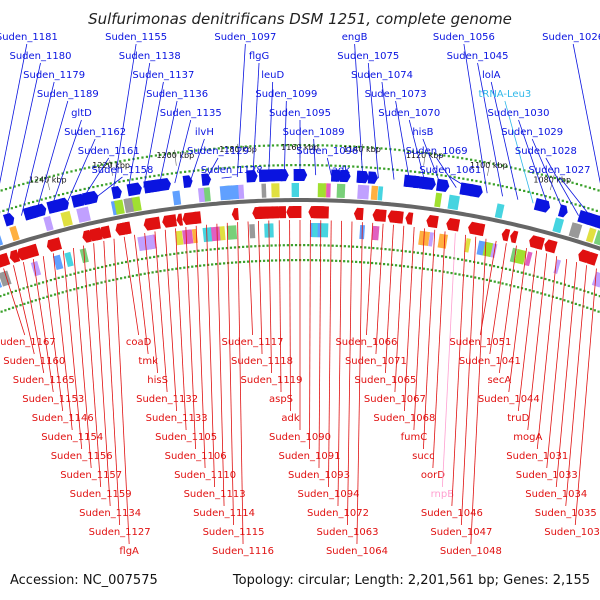  I want to click on gene-label: Suden_1056, so click(464, 37).